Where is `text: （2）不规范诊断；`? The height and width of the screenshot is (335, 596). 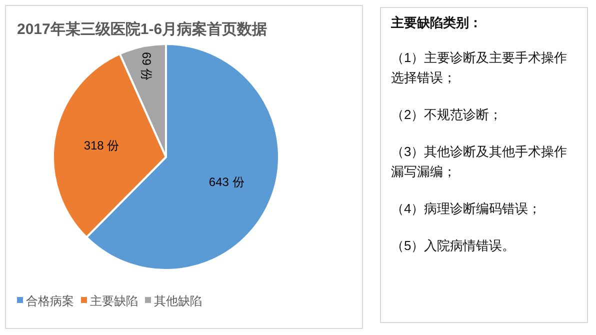
text: （2）不规范诊断； is located at coordinates (447, 115).